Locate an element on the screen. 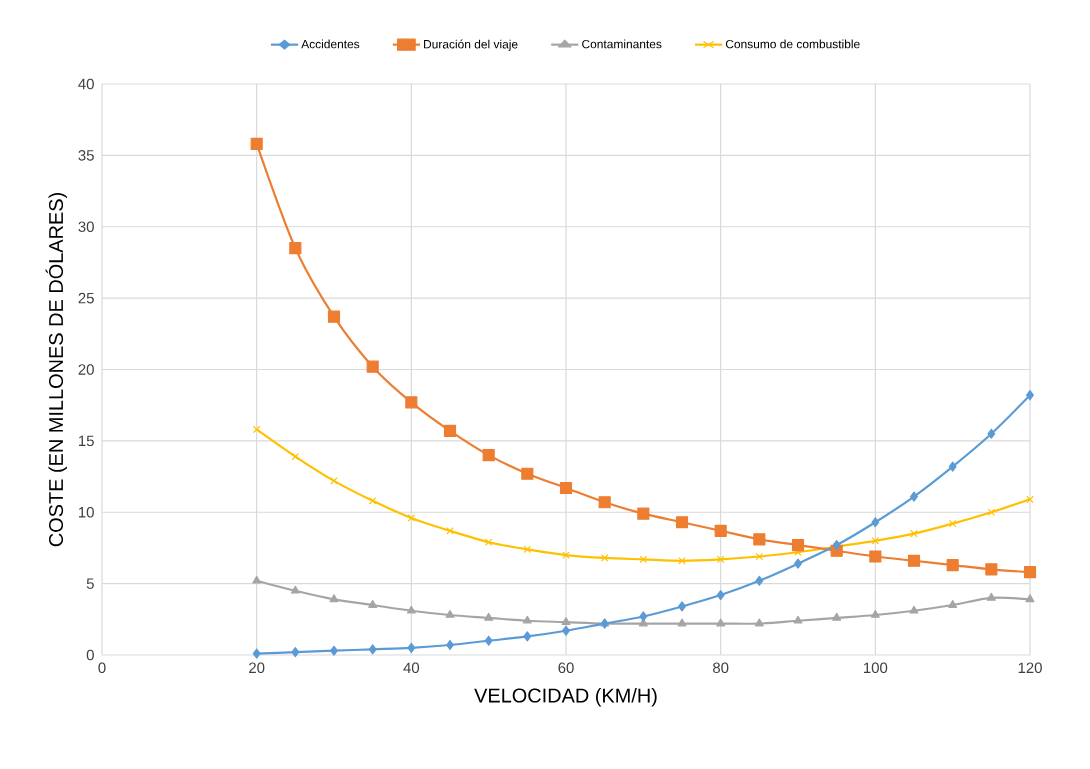  y-tick-label: 0 is located at coordinates (90, 655).